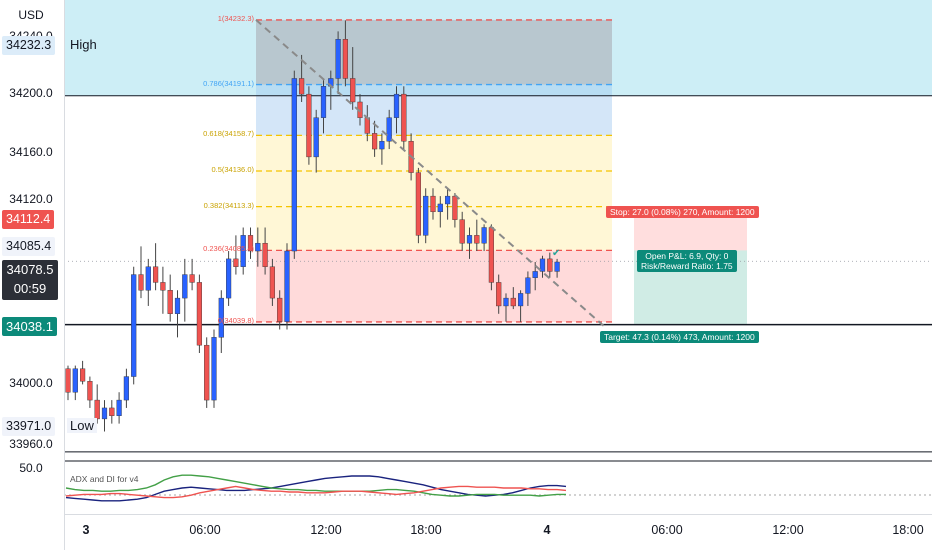 This screenshot has height=551, width=932. I want to click on fib-level-label: 0.382(34113.3), so click(228, 205).